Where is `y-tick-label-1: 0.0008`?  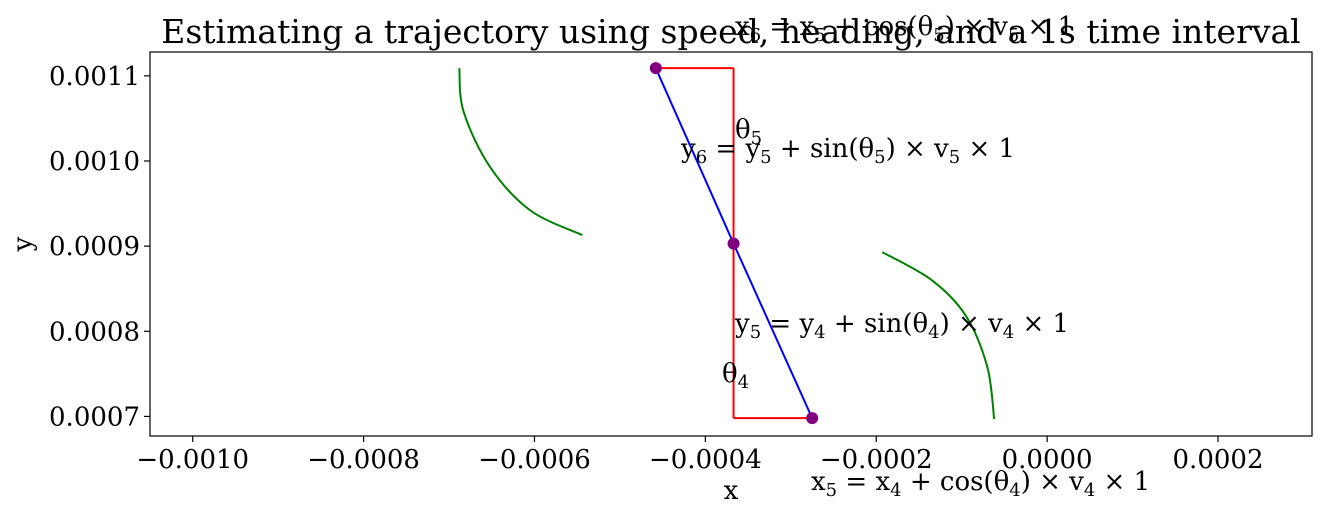
y-tick-label-1: 0.0008 is located at coordinates (94, 332).